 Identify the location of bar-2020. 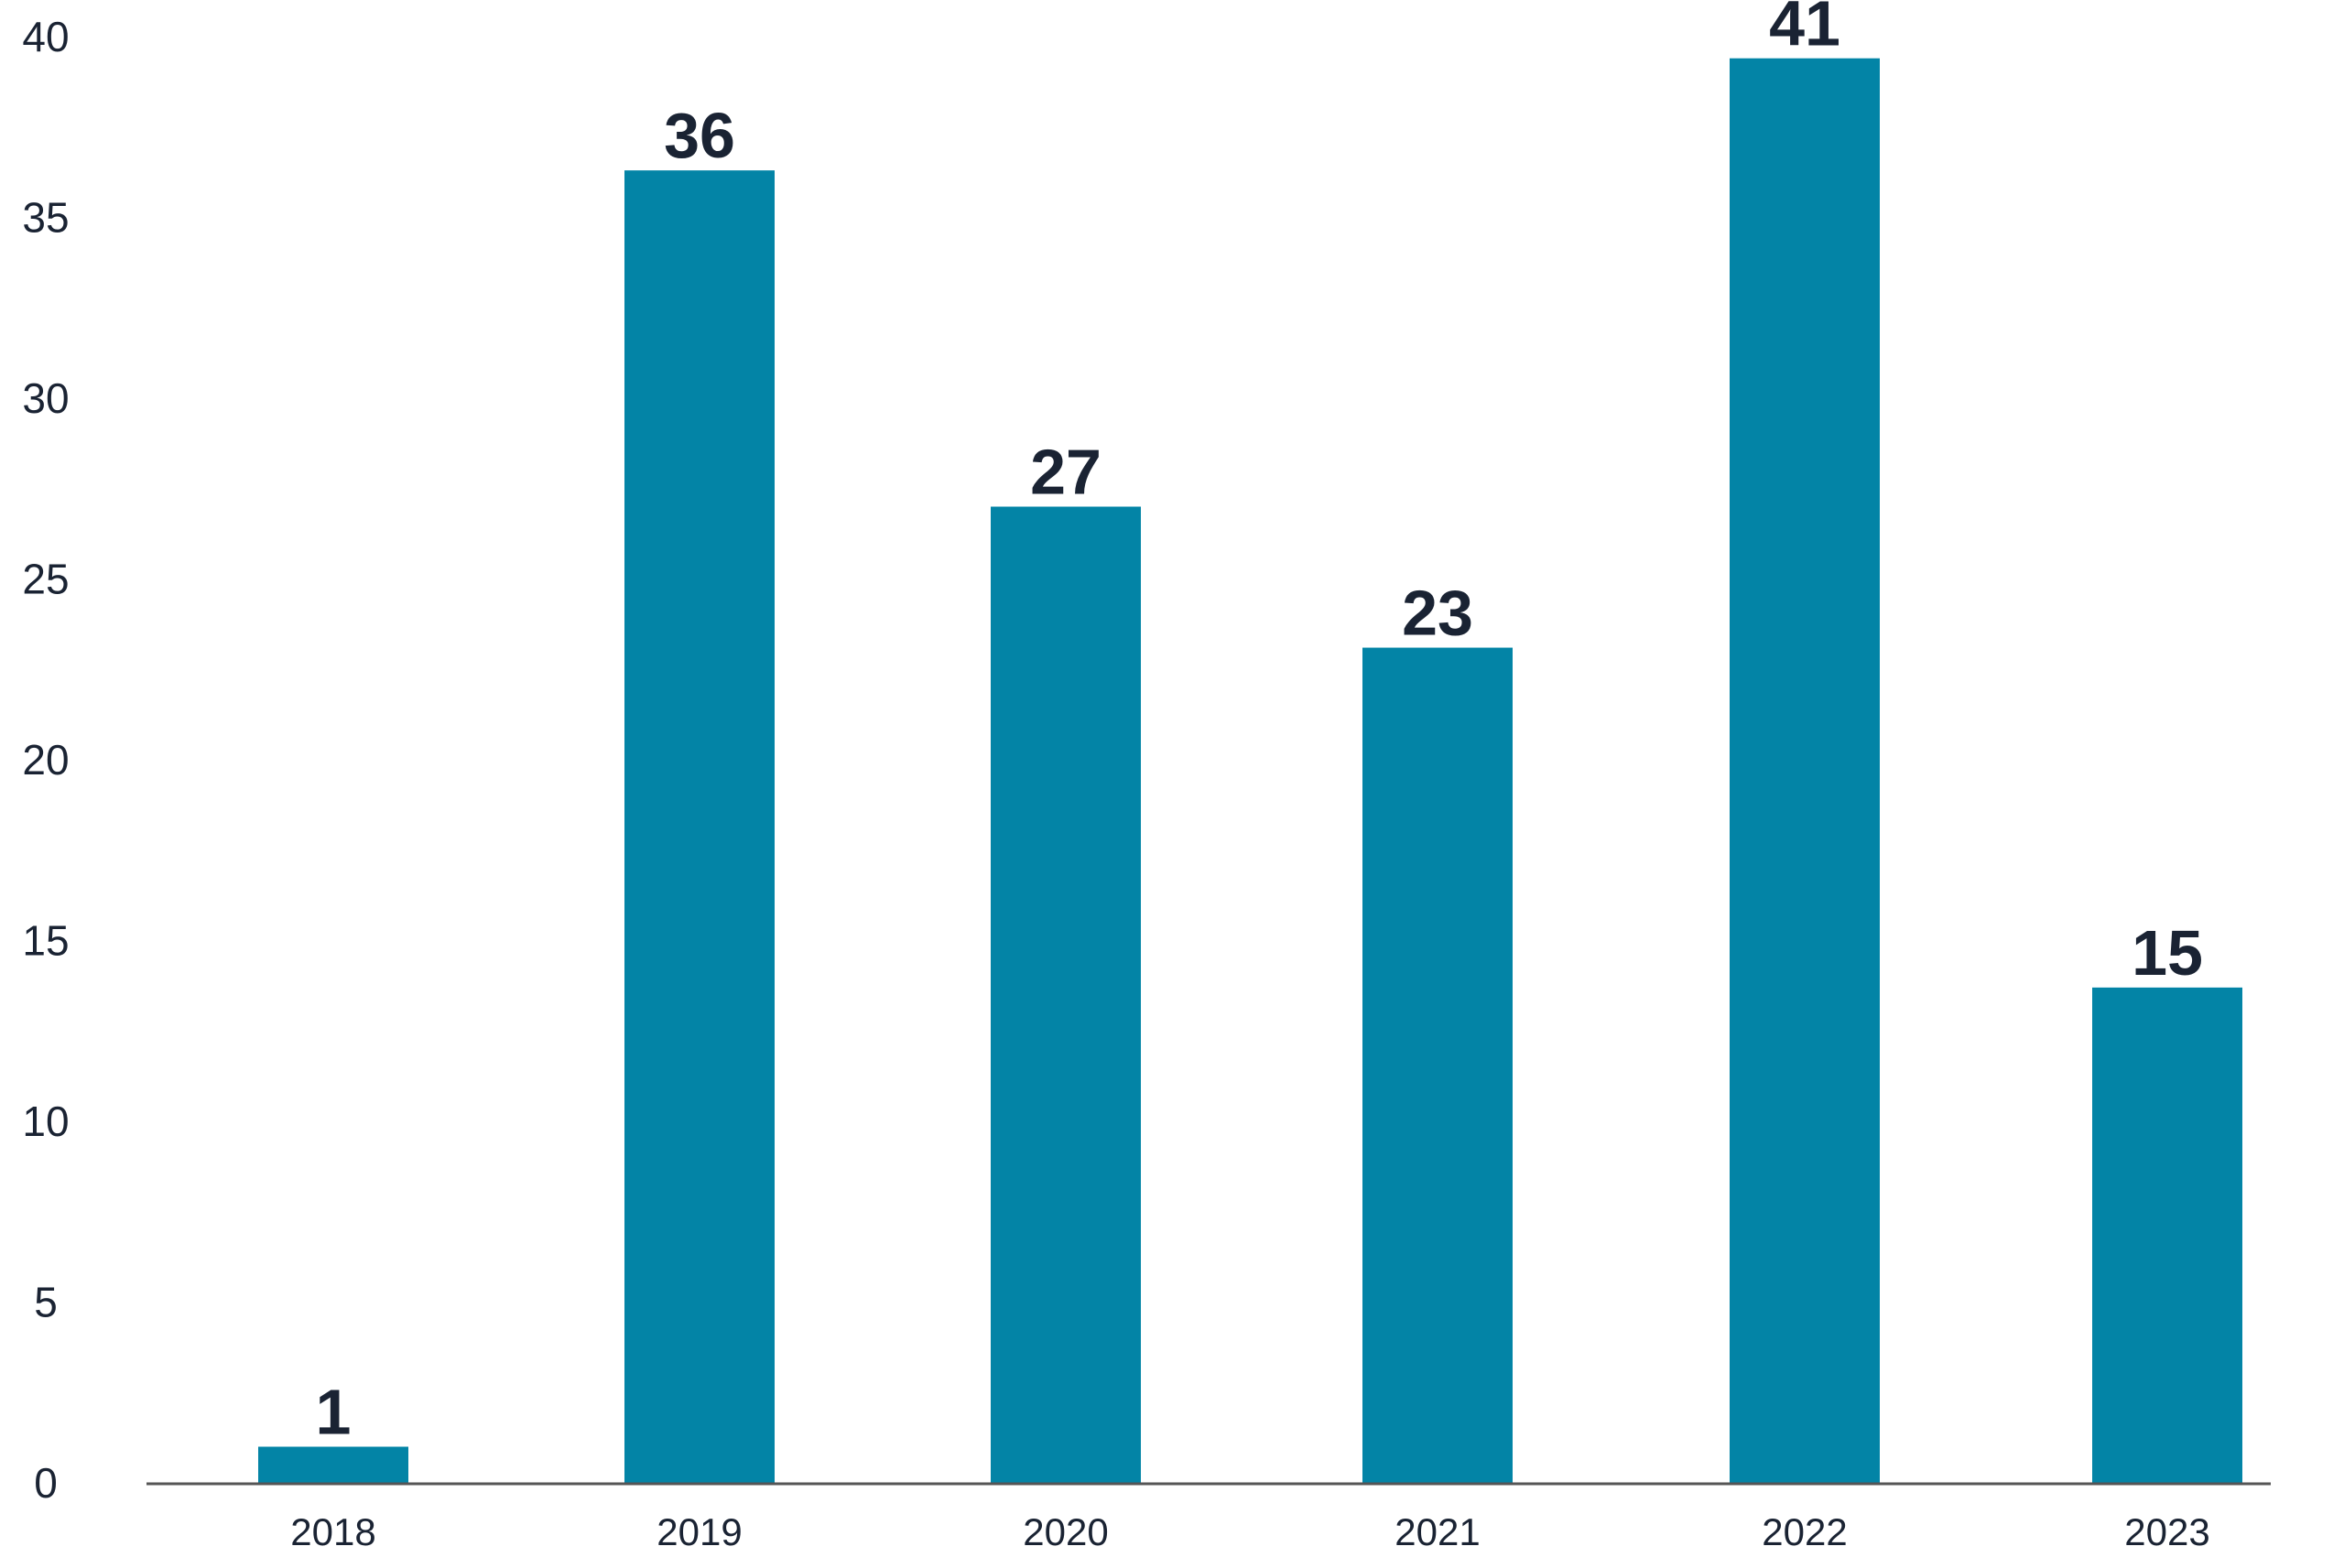
(1066, 995).